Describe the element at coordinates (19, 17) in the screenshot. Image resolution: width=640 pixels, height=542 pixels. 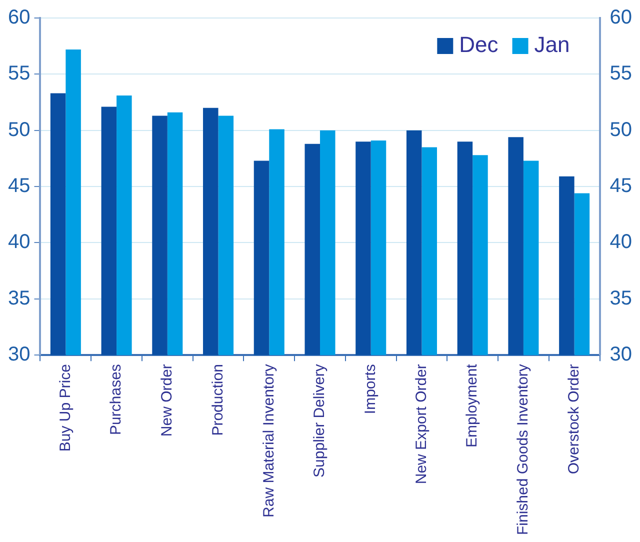
I see `y-tick-label: 60` at that location.